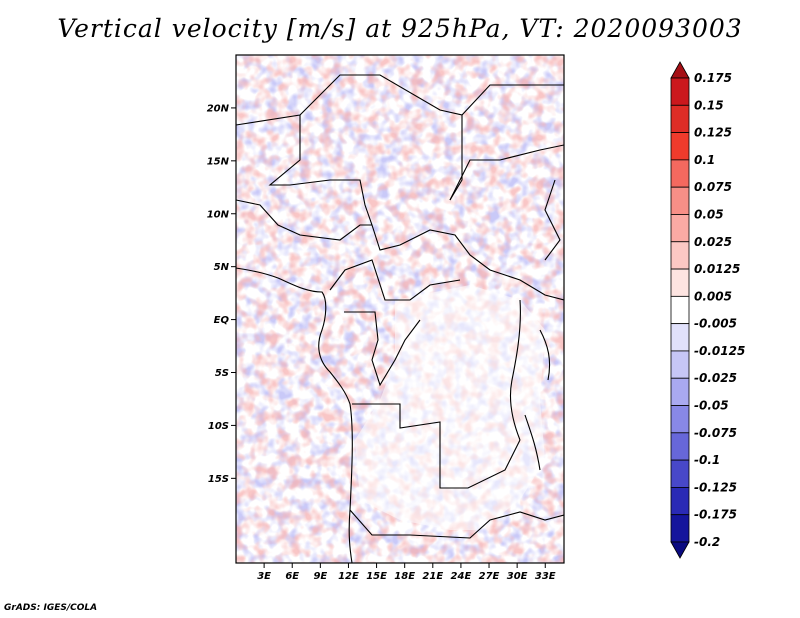 The width and height of the screenshot is (800, 618). I want to click on border-north-b, so click(320, 170).